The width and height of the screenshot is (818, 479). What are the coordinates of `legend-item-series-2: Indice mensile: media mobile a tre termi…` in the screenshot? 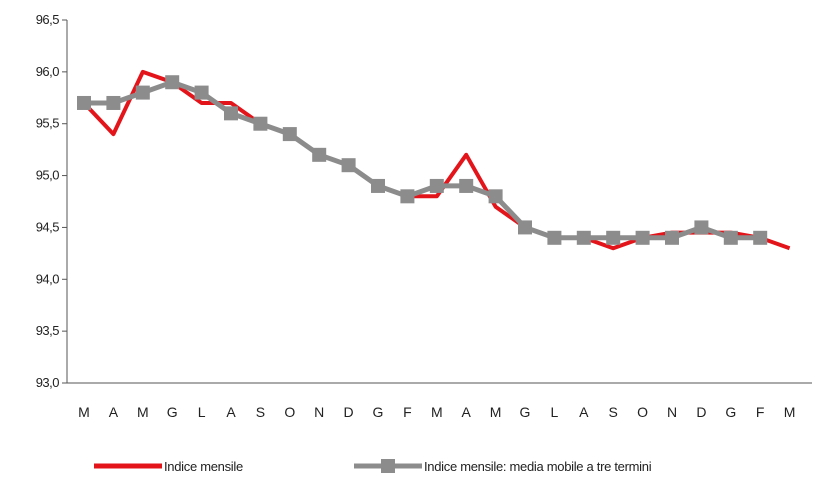 It's located at (502, 466).